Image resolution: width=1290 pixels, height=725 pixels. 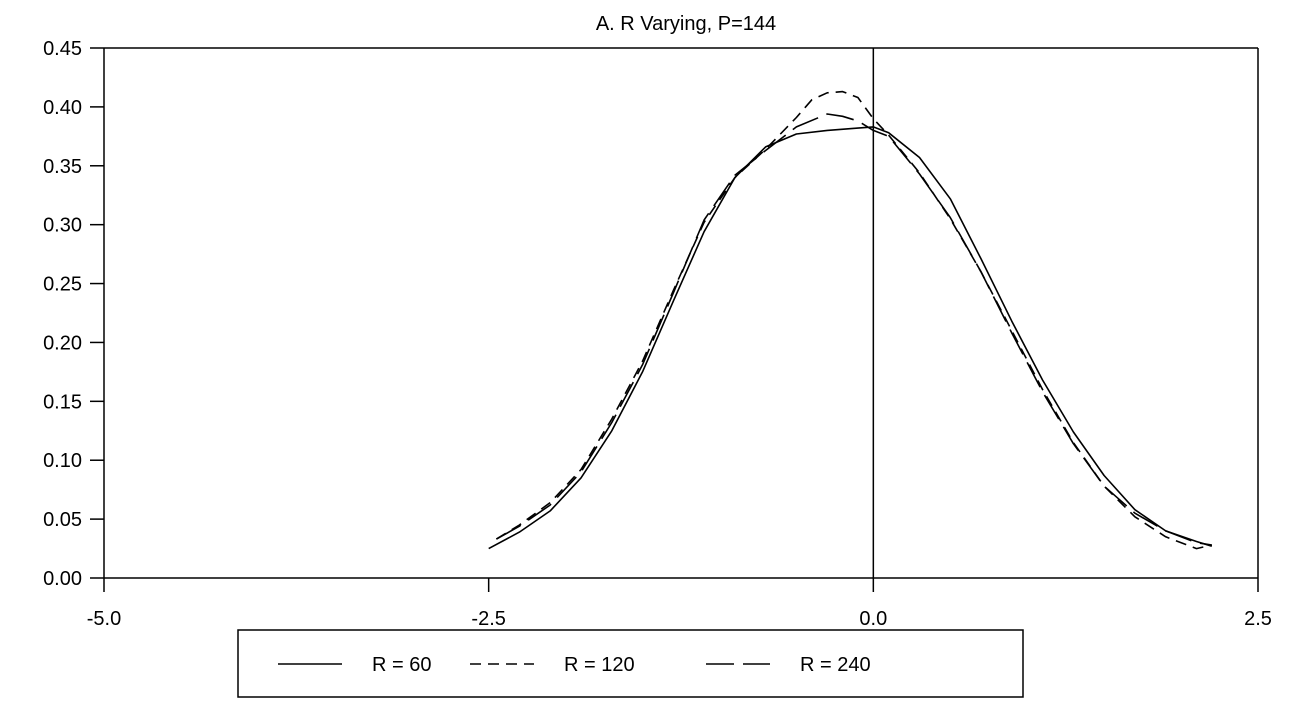 What do you see at coordinates (62, 579) in the screenshot?
I see `y-tick-label: 0.00` at bounding box center [62, 579].